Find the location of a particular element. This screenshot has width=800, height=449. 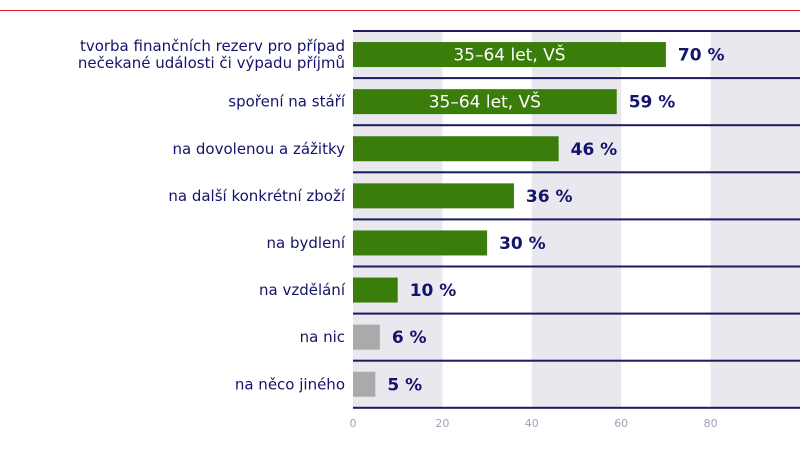

top-accent-line is located at coordinates (400, 10).